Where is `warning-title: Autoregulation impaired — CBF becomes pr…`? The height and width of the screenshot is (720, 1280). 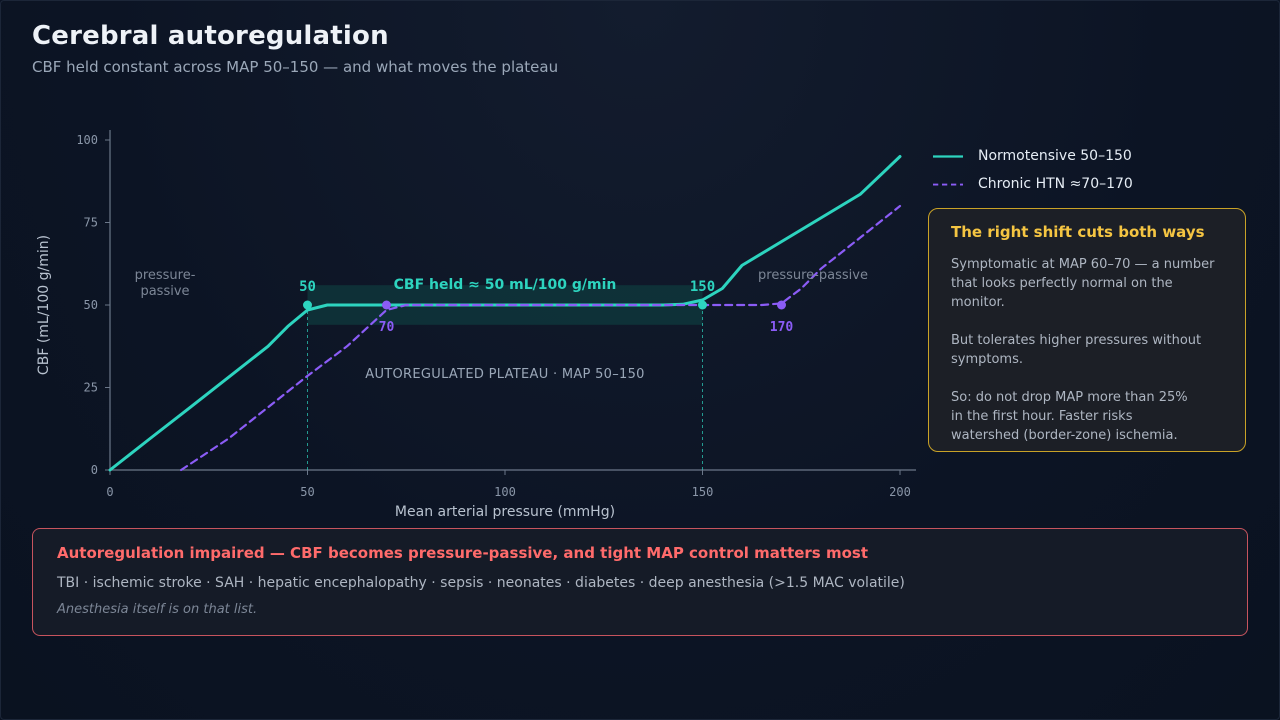 warning-title: Autoregulation impaired — CBF becomes pr… is located at coordinates (462, 553).